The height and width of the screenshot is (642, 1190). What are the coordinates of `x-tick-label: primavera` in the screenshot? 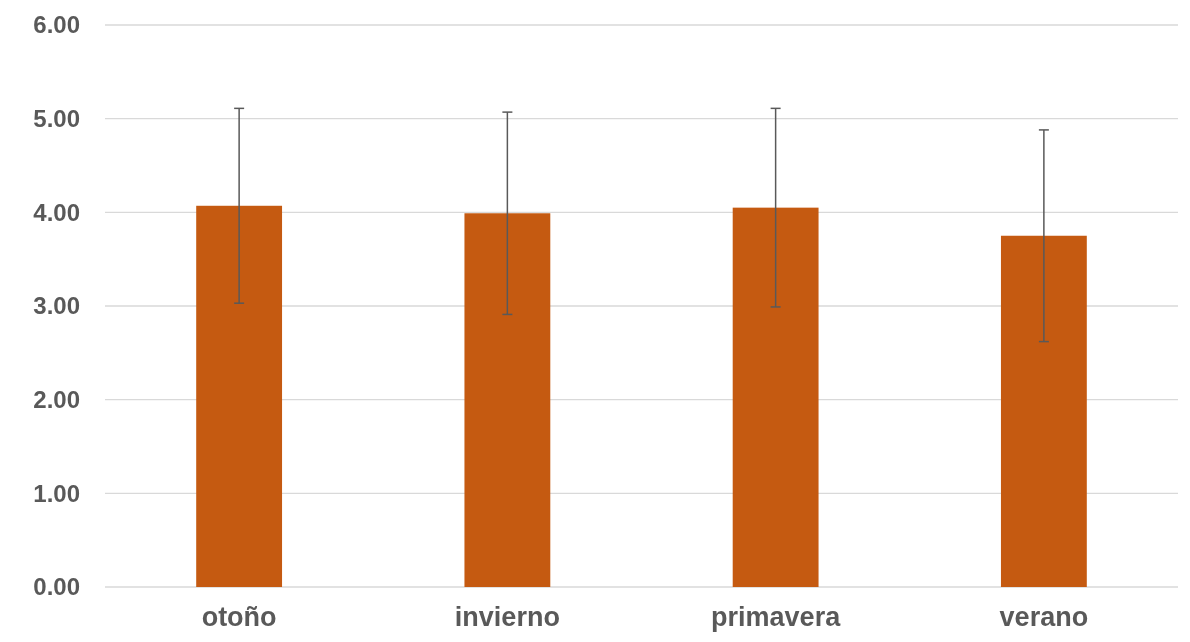 It's located at (776, 617).